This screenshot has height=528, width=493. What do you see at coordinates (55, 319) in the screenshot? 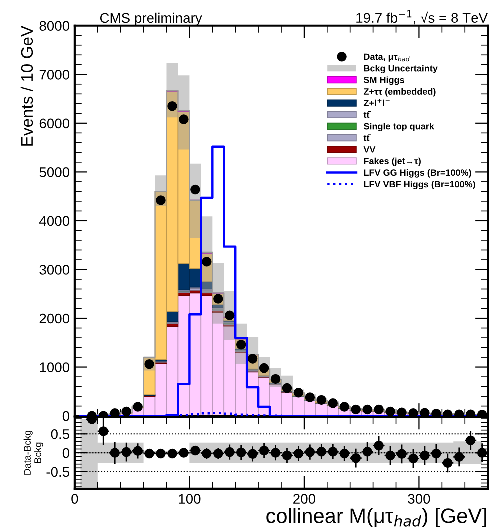
I see `y-tick-label: 2000` at bounding box center [55, 319].